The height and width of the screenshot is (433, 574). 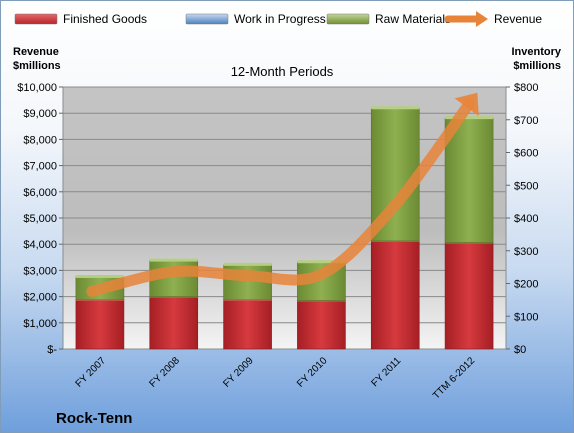 I want to click on left-axis-label: Revenue, so click(x=36, y=52).